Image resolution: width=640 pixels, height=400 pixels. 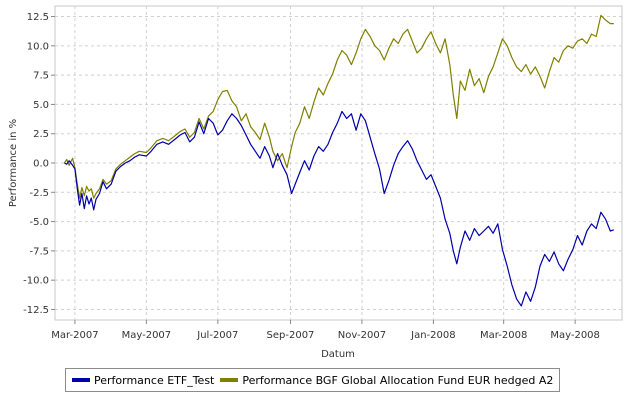 What do you see at coordinates (154, 380) in the screenshot?
I see `legend-label-etf: Performance ETF_Test` at bounding box center [154, 380].